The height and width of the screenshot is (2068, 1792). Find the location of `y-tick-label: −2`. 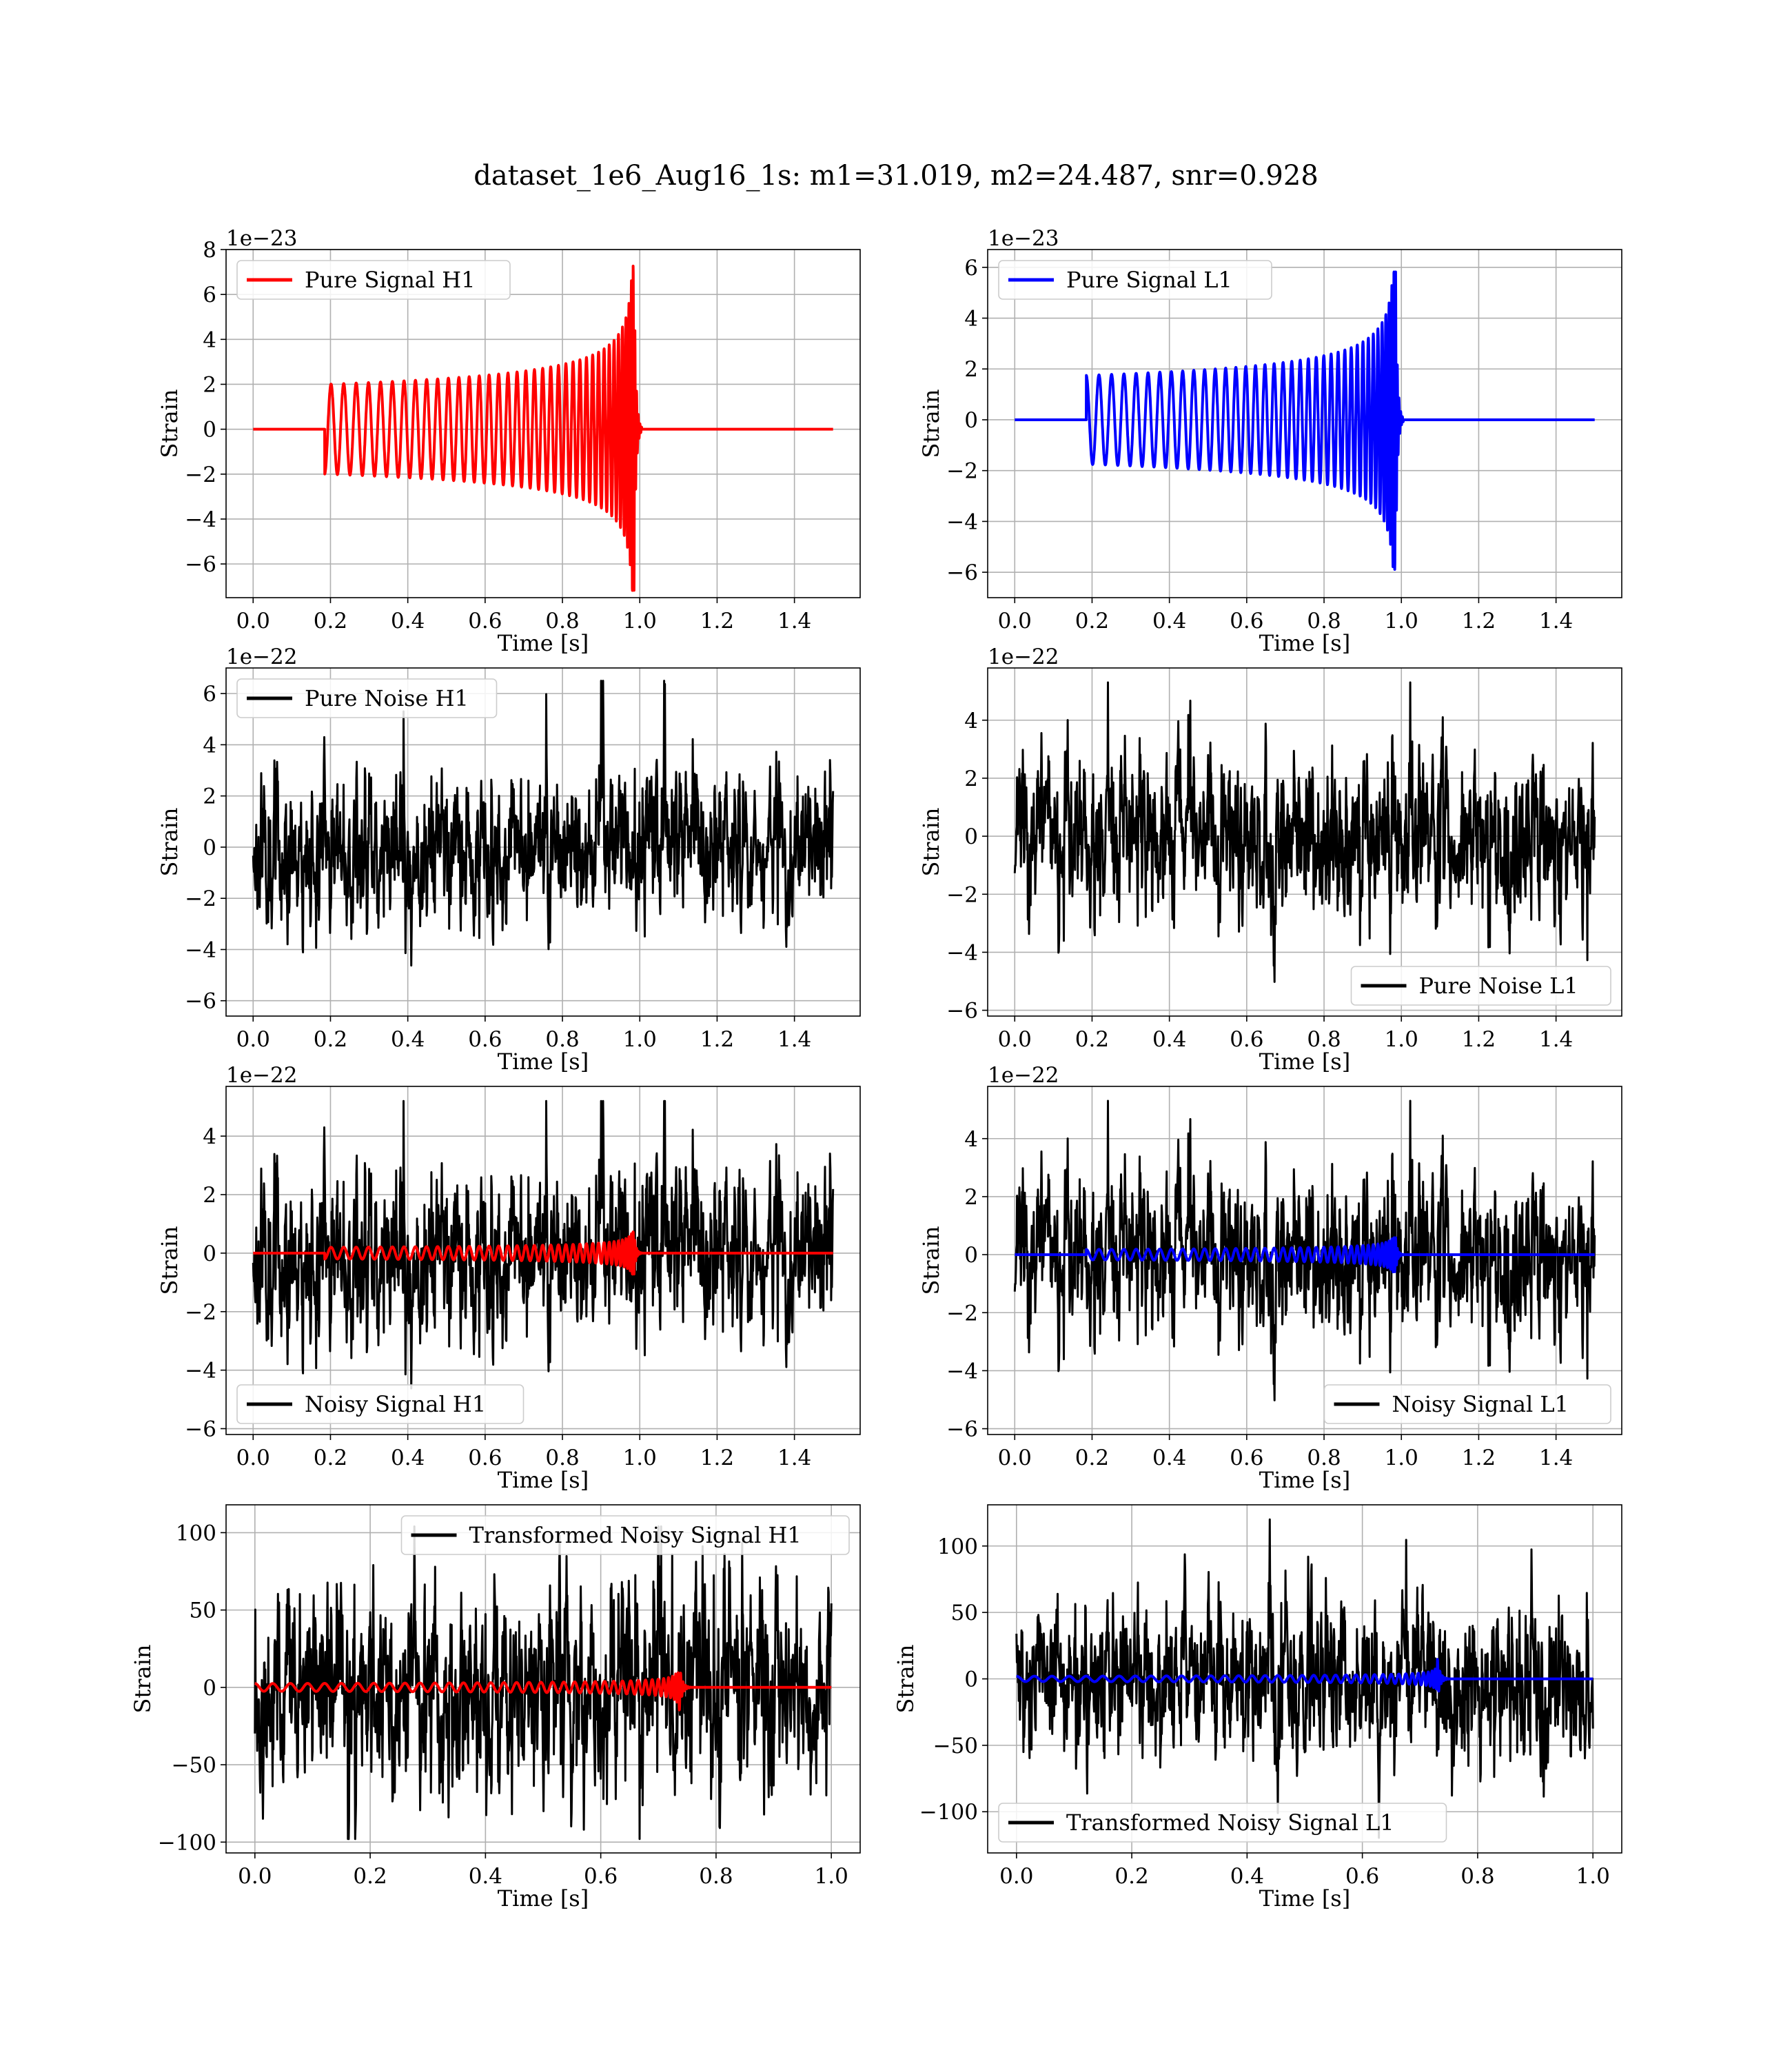

y-tick-label: −2 is located at coordinates (200, 899).